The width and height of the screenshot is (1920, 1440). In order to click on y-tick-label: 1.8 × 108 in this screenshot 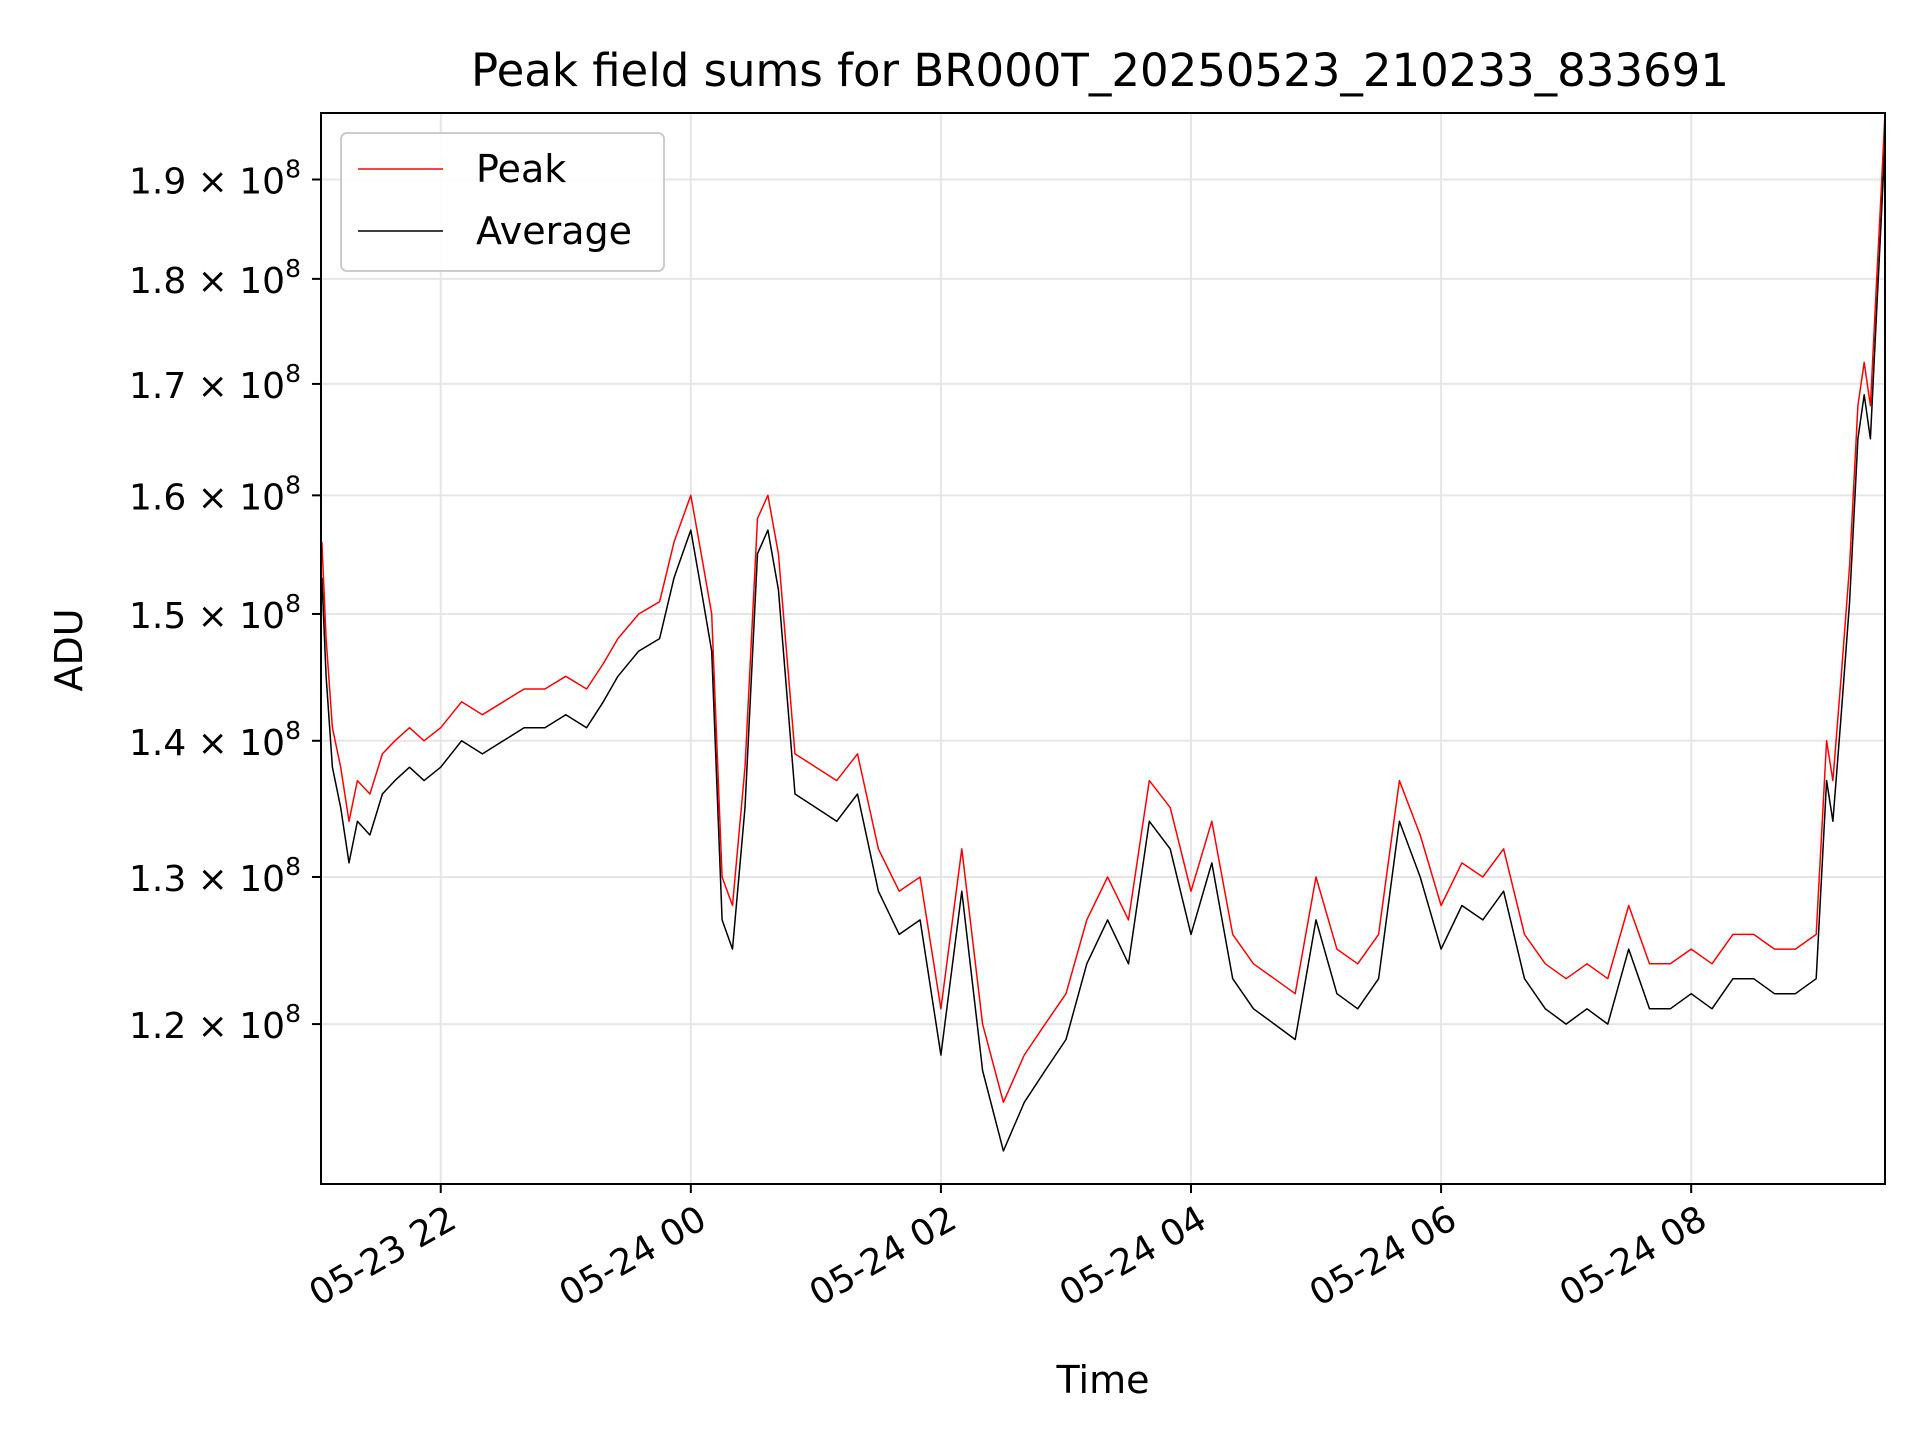, I will do `click(215, 278)`.